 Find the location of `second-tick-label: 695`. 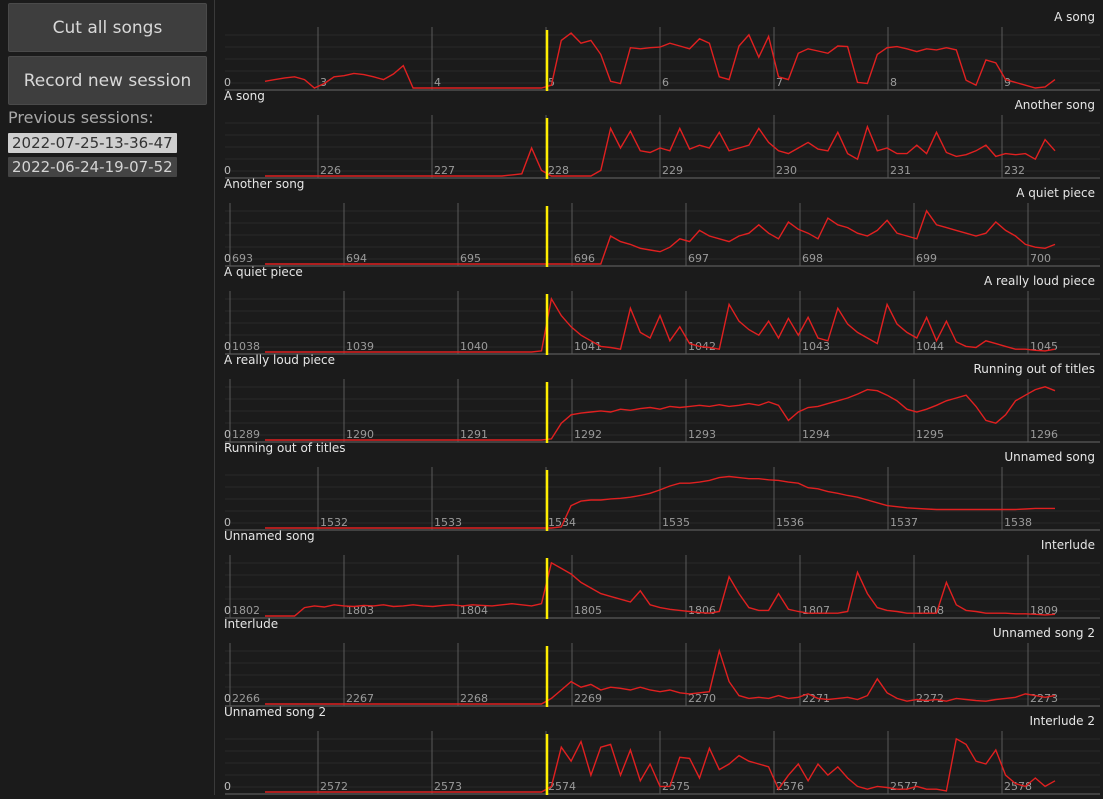

second-tick-label: 695 is located at coordinates (470, 258).